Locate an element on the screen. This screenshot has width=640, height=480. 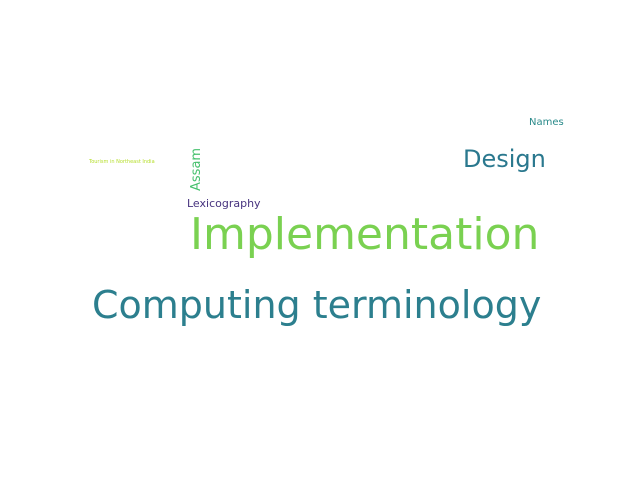
word-lexicography: Lexicography is located at coordinates (224, 203).